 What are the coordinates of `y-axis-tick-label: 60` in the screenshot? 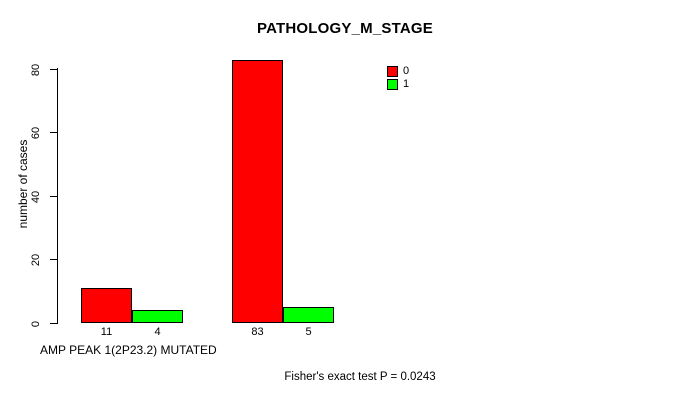 It's located at (36, 132).